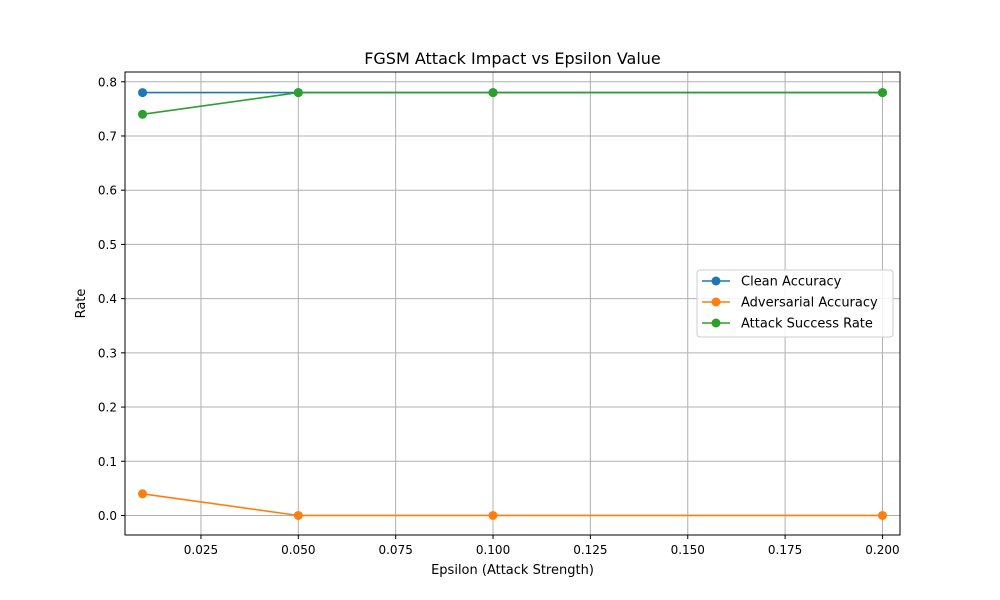 The height and width of the screenshot is (600, 1000). Describe the element at coordinates (298, 550) in the screenshot. I see `x-tick-label: 0.050` at that location.